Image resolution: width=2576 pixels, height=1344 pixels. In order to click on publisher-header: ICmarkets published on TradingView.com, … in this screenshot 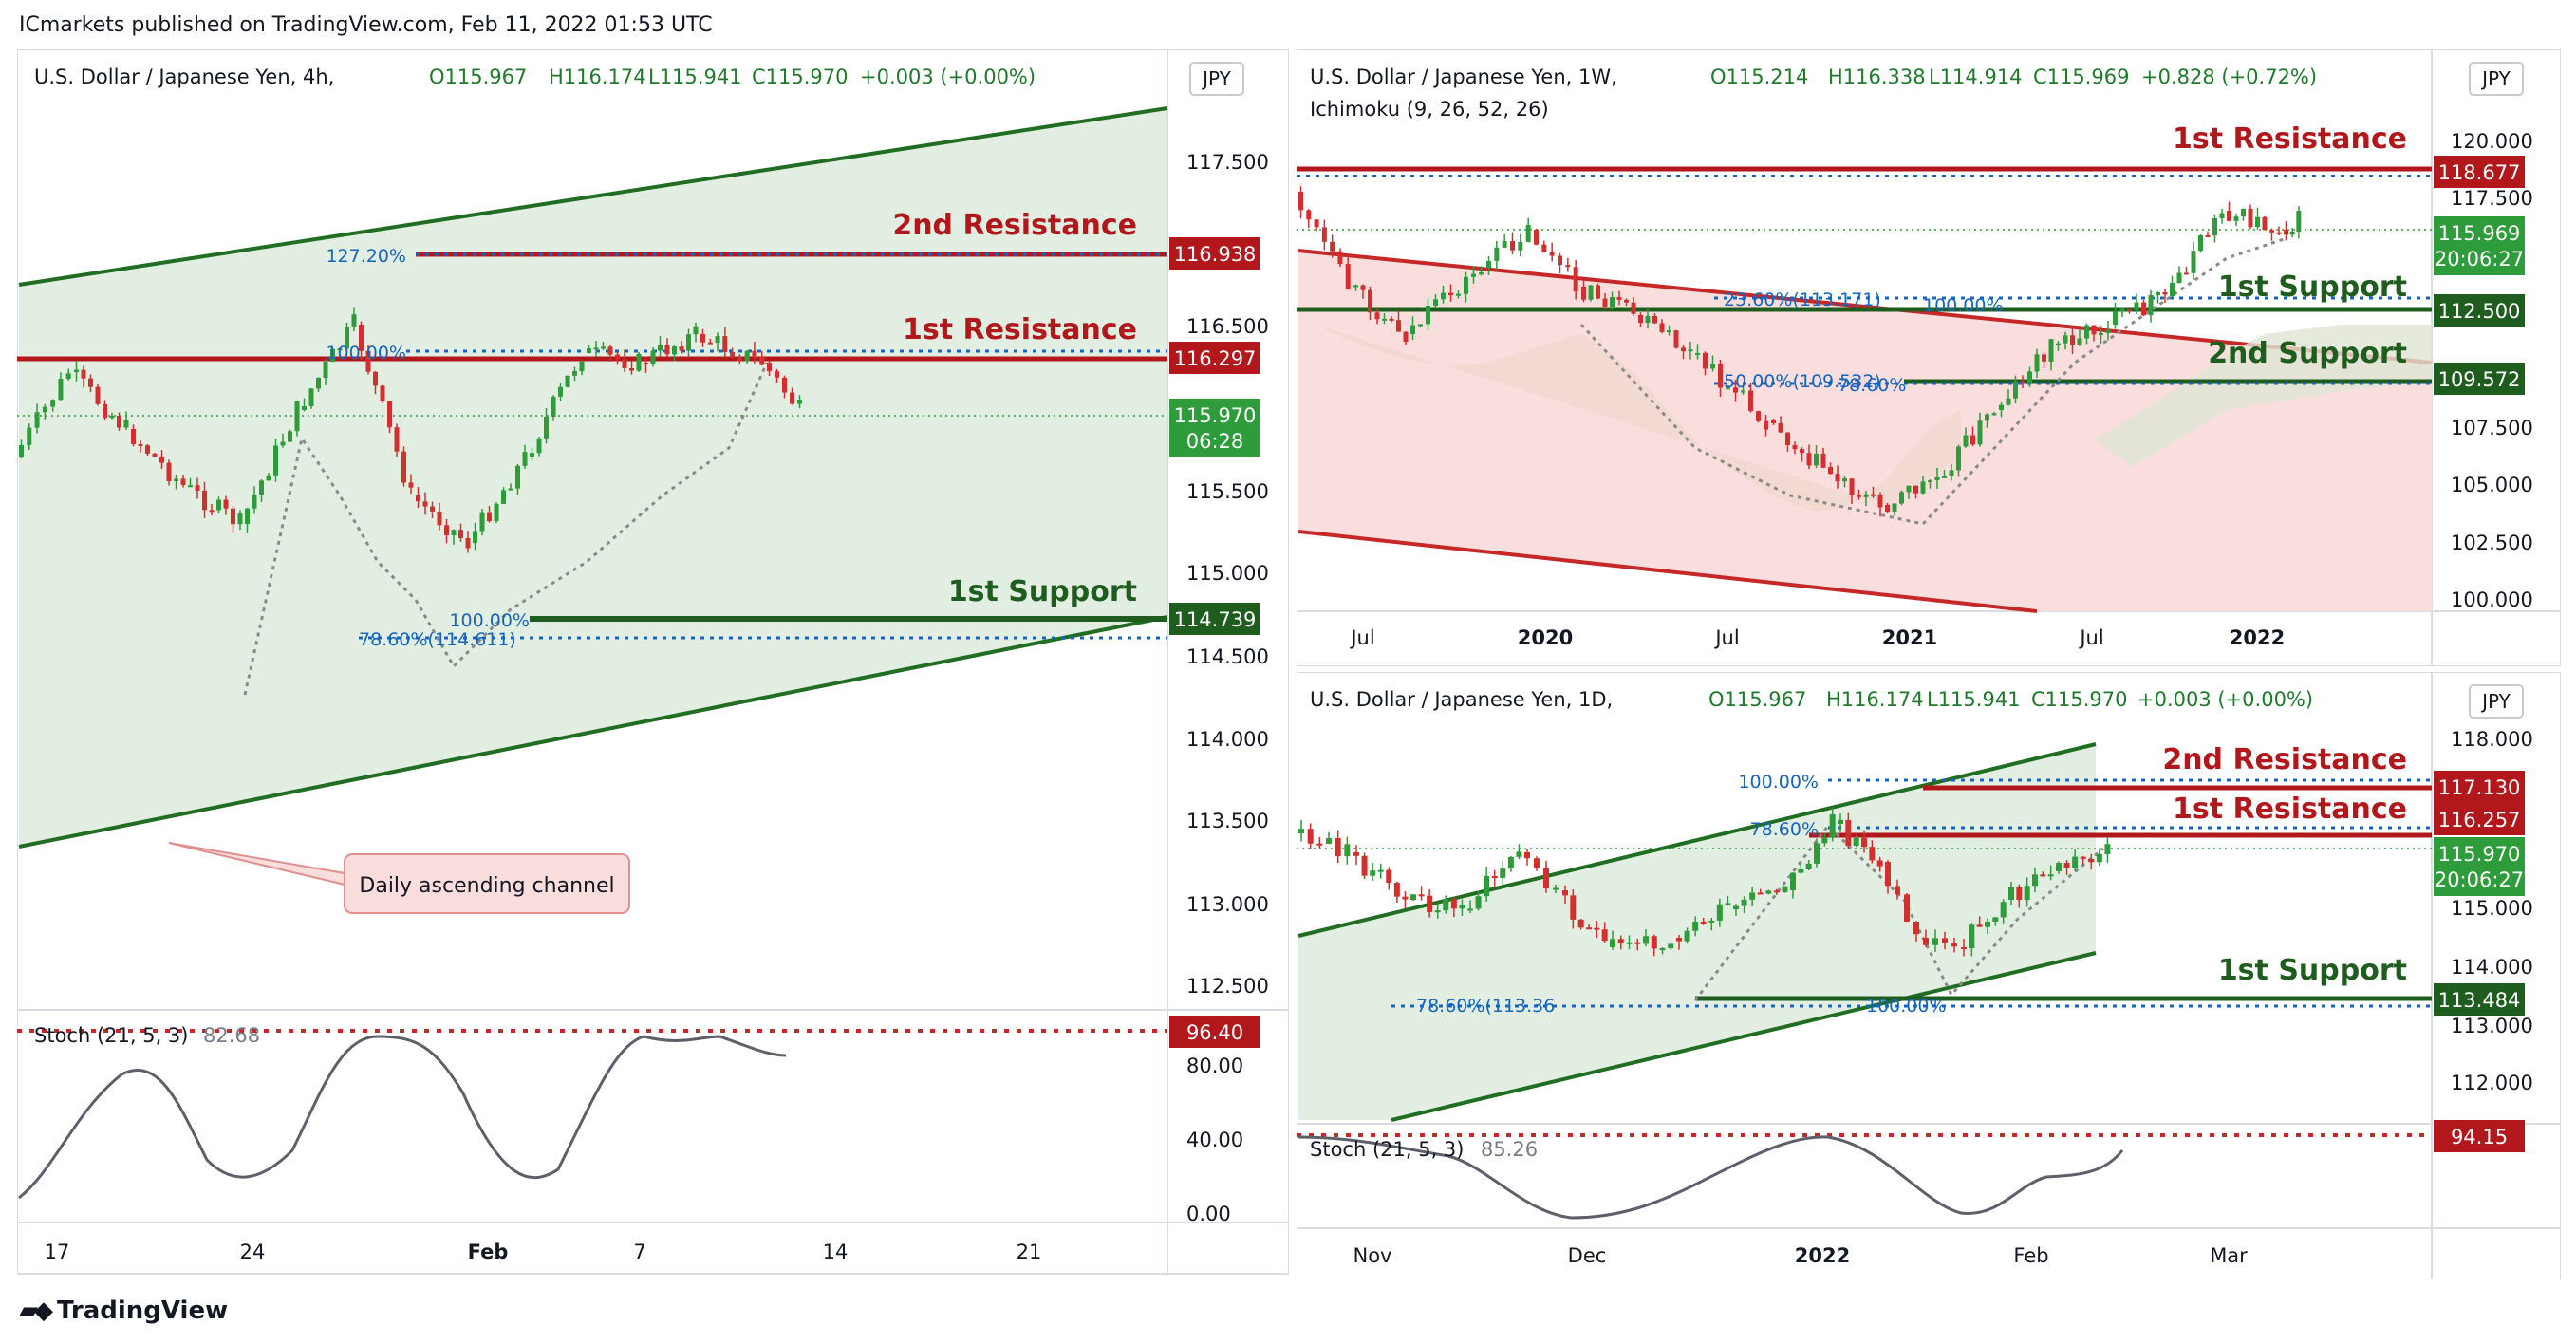, I will do `click(366, 25)`.